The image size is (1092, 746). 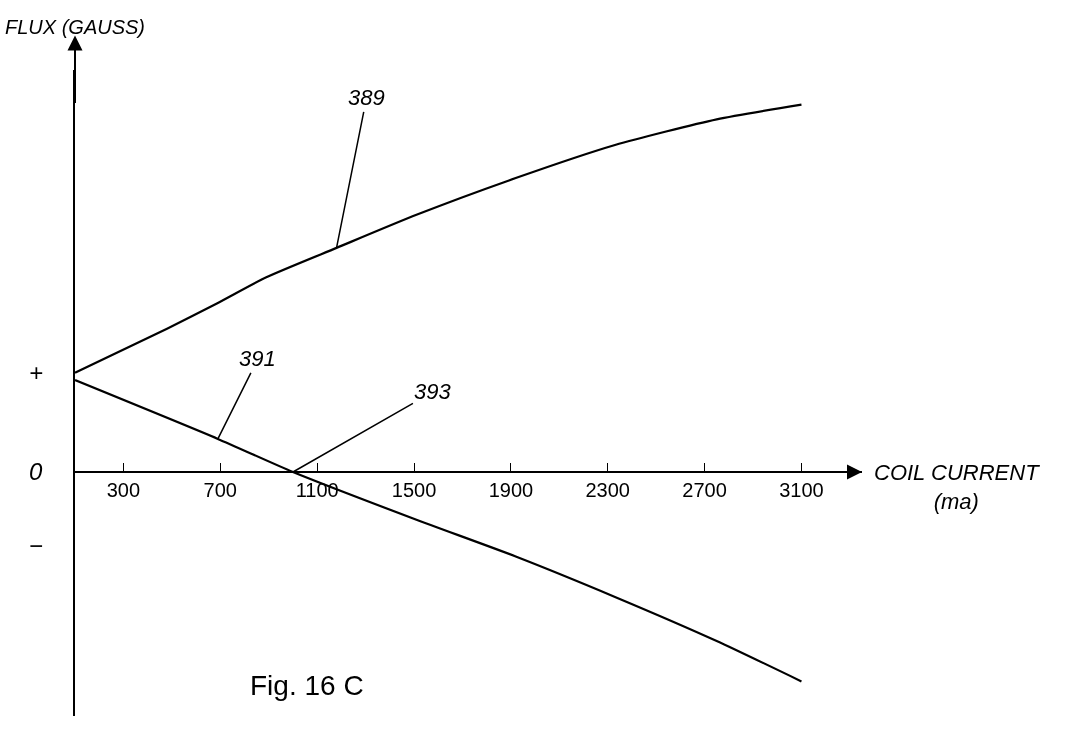 What do you see at coordinates (220, 489) in the screenshot?
I see `x-tick-label: 700` at bounding box center [220, 489].